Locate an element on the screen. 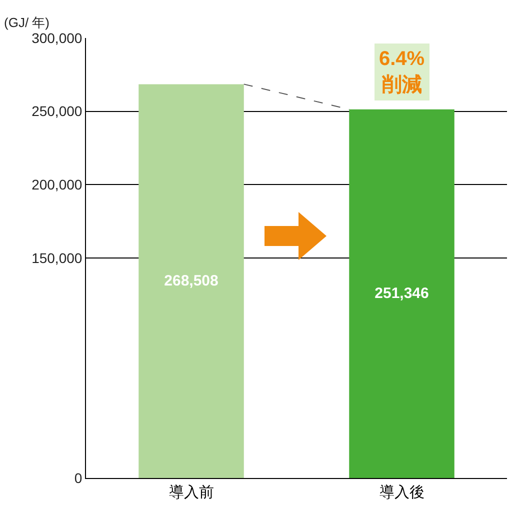  y-tick-label: 150,000 is located at coordinates (57, 258).